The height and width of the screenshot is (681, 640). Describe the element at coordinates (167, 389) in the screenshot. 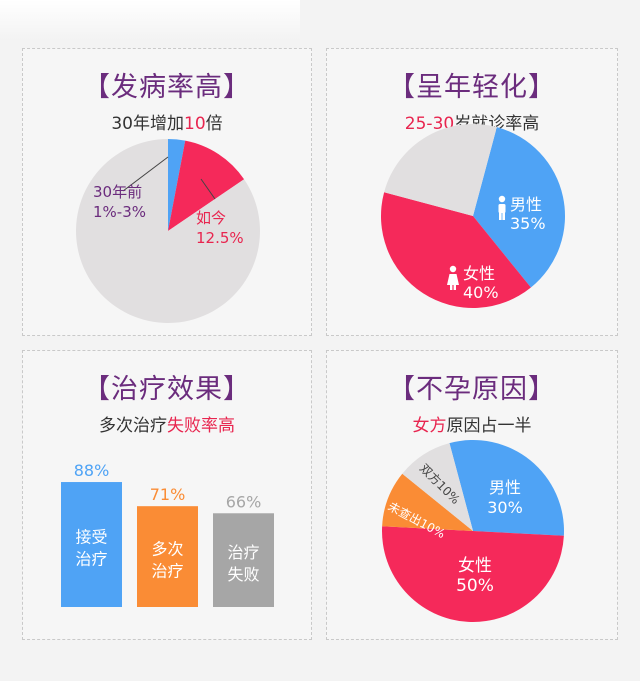

I see `panel-title: 【治疗效果】` at that location.